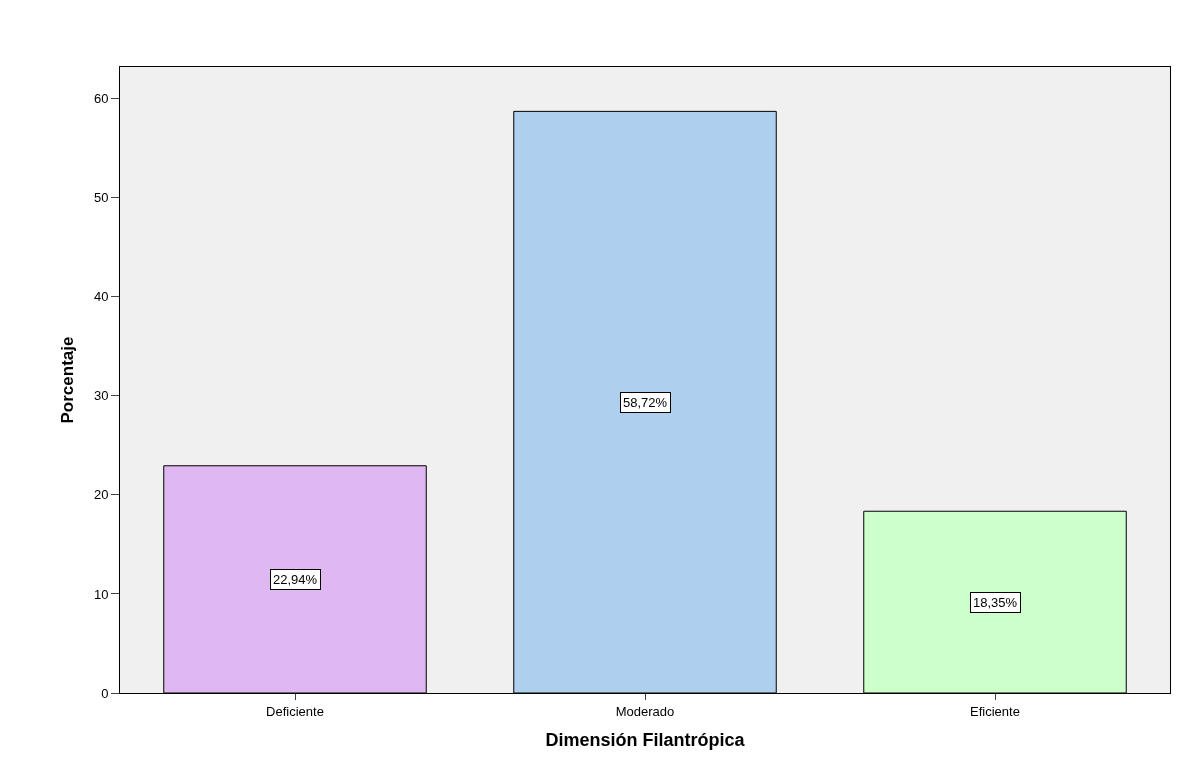 This screenshot has height=776, width=1182. I want to click on y-axis-title: Porcentaje, so click(68, 380).